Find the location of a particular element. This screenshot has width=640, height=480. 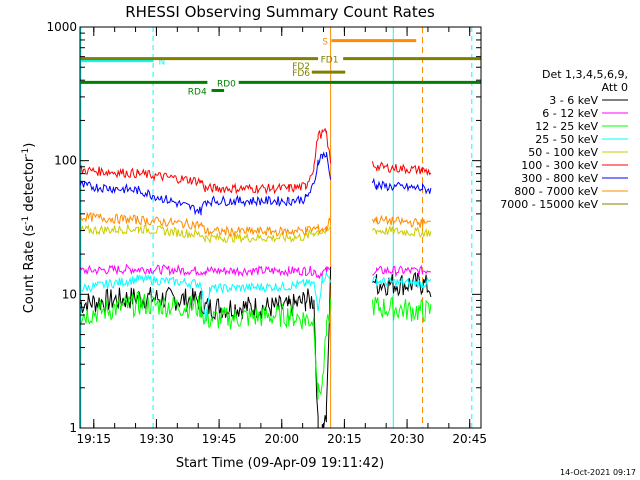

legend-header: Att 0 is located at coordinates (615, 87).